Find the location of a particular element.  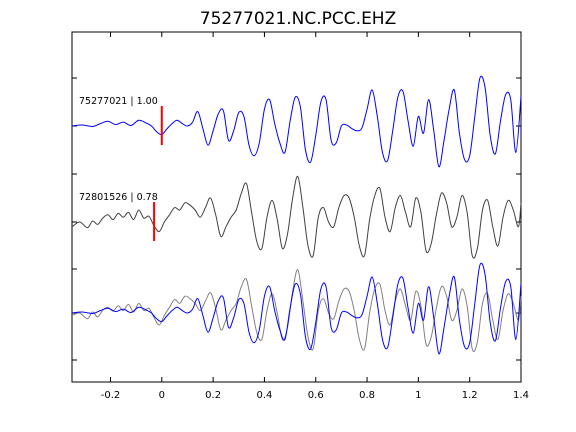

x-tick-label: 1.2 is located at coordinates (470, 395).